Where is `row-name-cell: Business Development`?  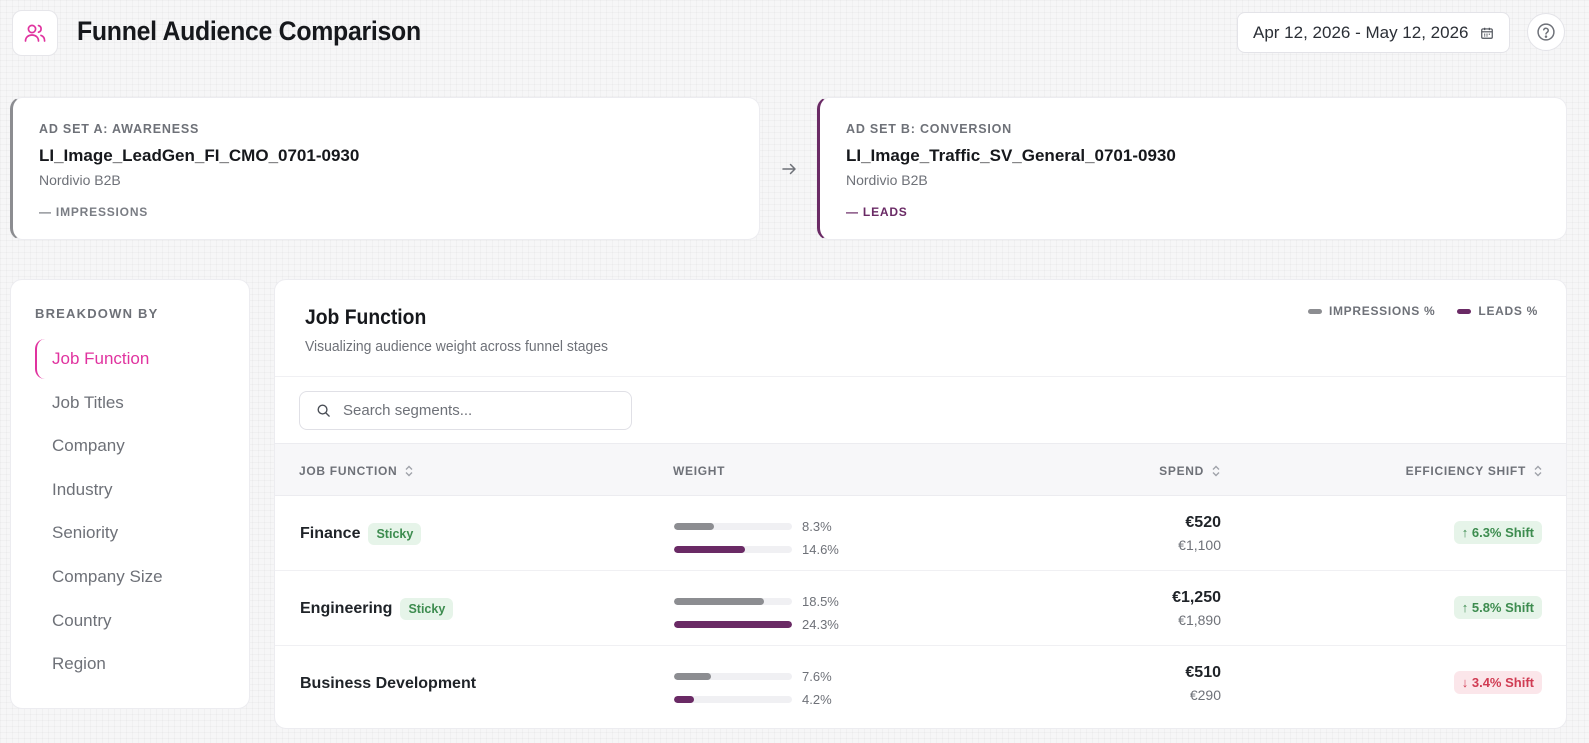 row-name-cell: Business Development is located at coordinates (388, 683).